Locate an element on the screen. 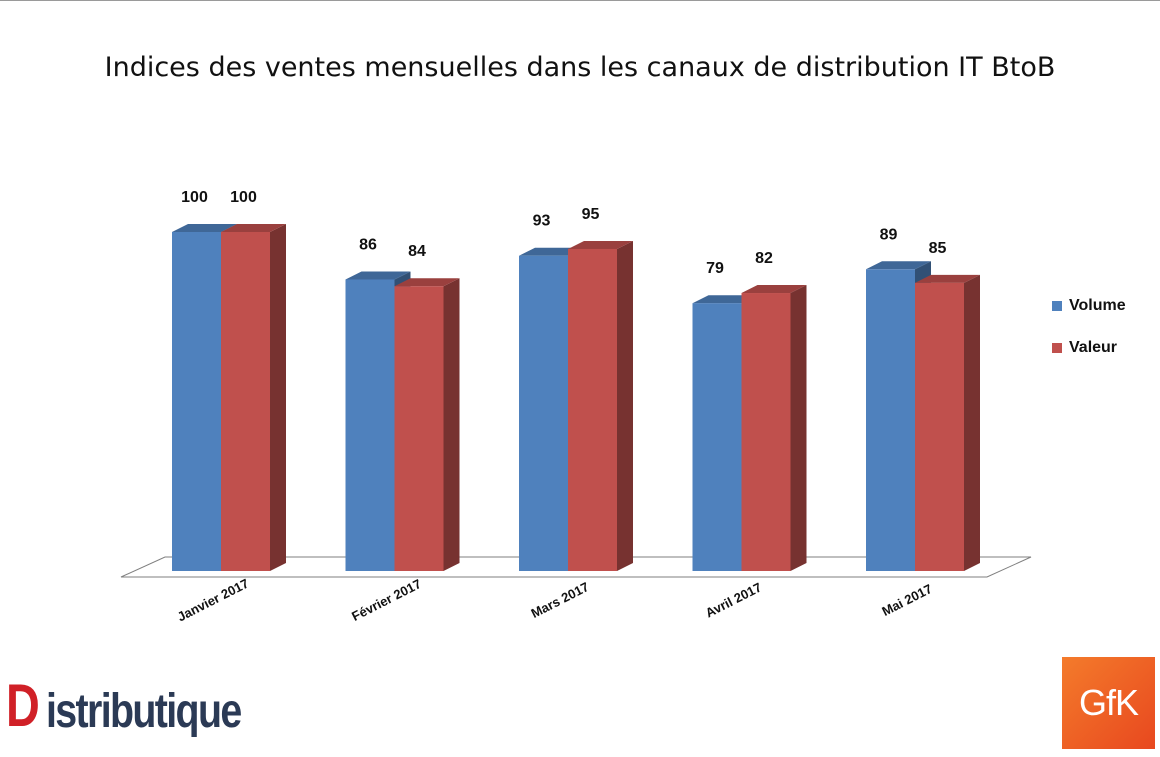 The image size is (1160, 757). x-tick-label-1: Janvier 2017 is located at coordinates (213, 600).